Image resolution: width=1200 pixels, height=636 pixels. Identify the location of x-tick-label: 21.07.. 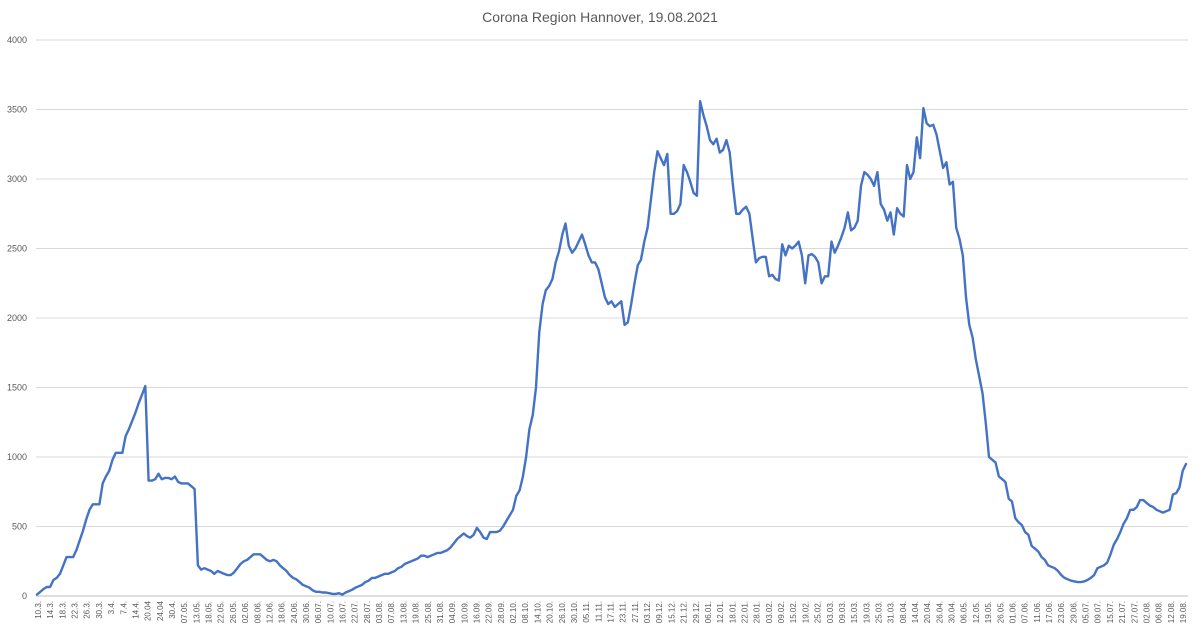
(1122, 612).